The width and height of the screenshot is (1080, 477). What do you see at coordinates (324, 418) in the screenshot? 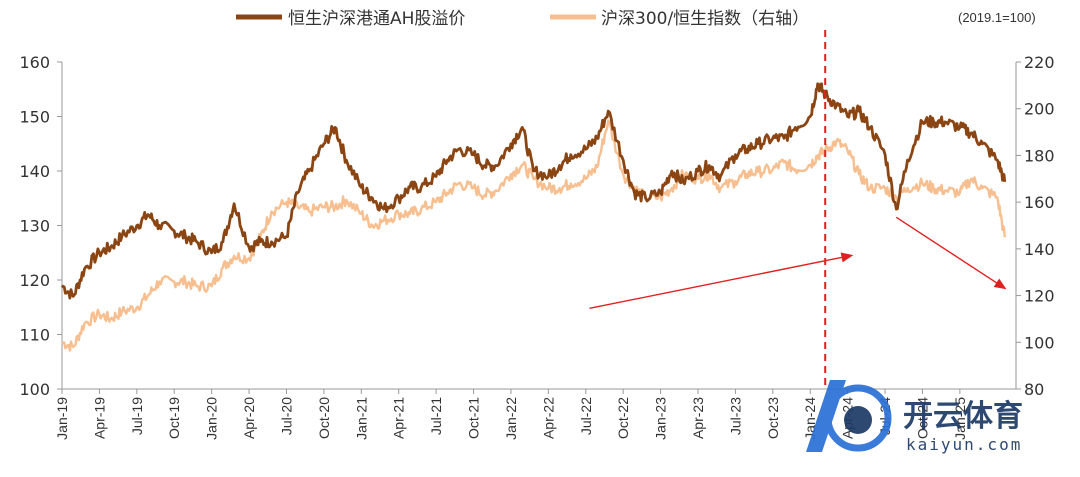
I see `x-tick-label: Oct-20` at bounding box center [324, 418].